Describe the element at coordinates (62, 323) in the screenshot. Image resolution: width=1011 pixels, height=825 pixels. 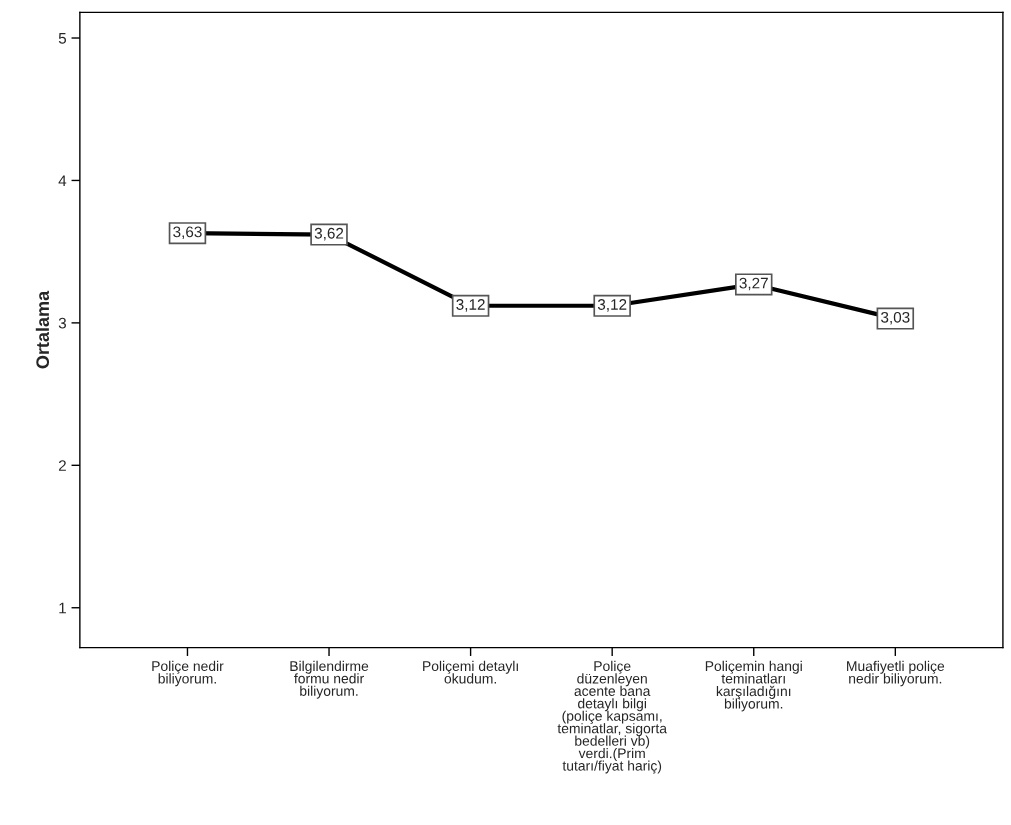
I see `y-tick-label: 3` at that location.